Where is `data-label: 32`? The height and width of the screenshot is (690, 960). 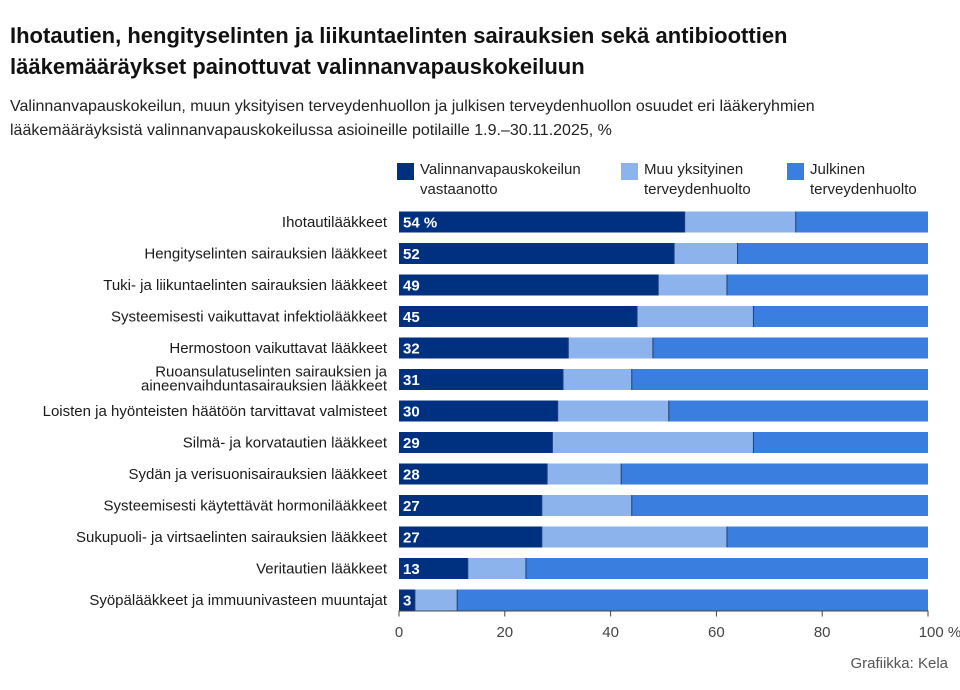
data-label: 32 is located at coordinates (411, 349).